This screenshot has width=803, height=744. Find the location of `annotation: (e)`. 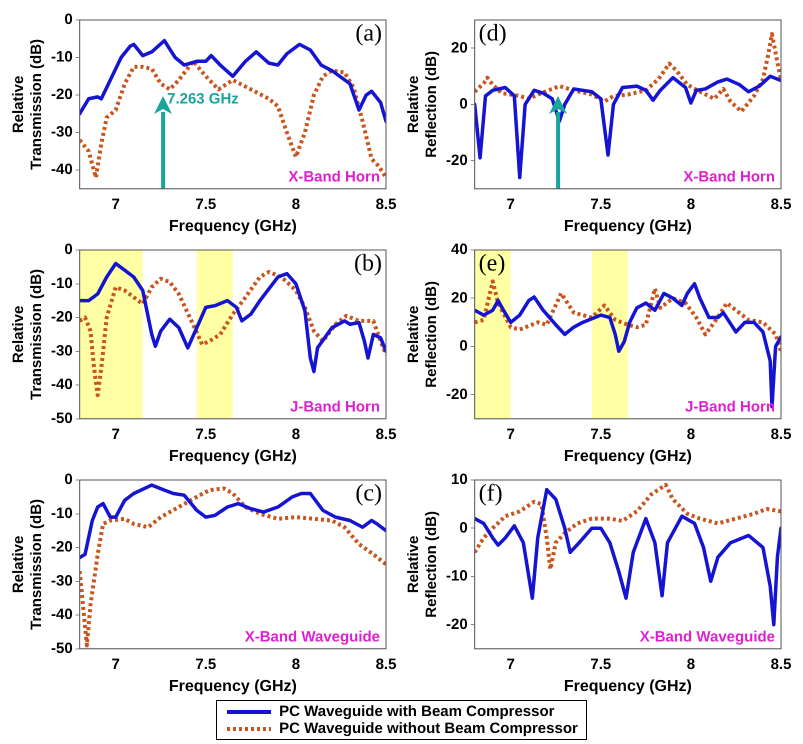

annotation: (e) is located at coordinates (492, 263).